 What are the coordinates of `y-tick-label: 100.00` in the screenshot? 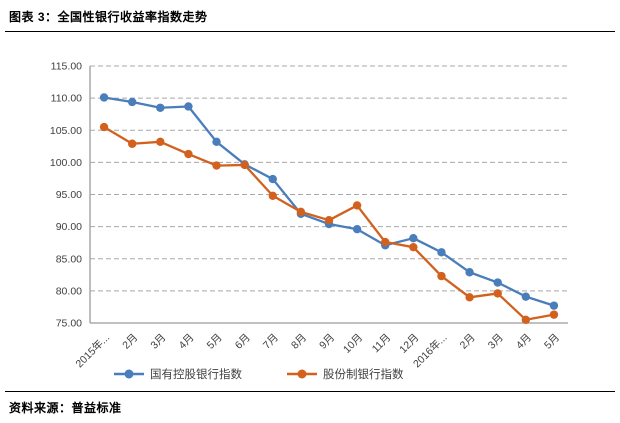 It's located at (66, 163).